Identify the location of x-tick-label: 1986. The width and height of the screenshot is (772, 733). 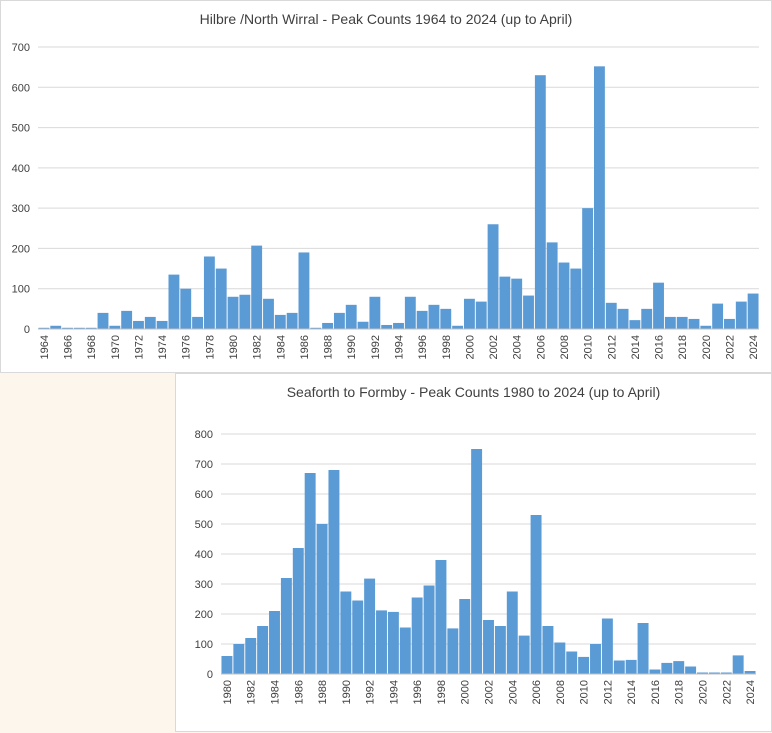
(305, 347).